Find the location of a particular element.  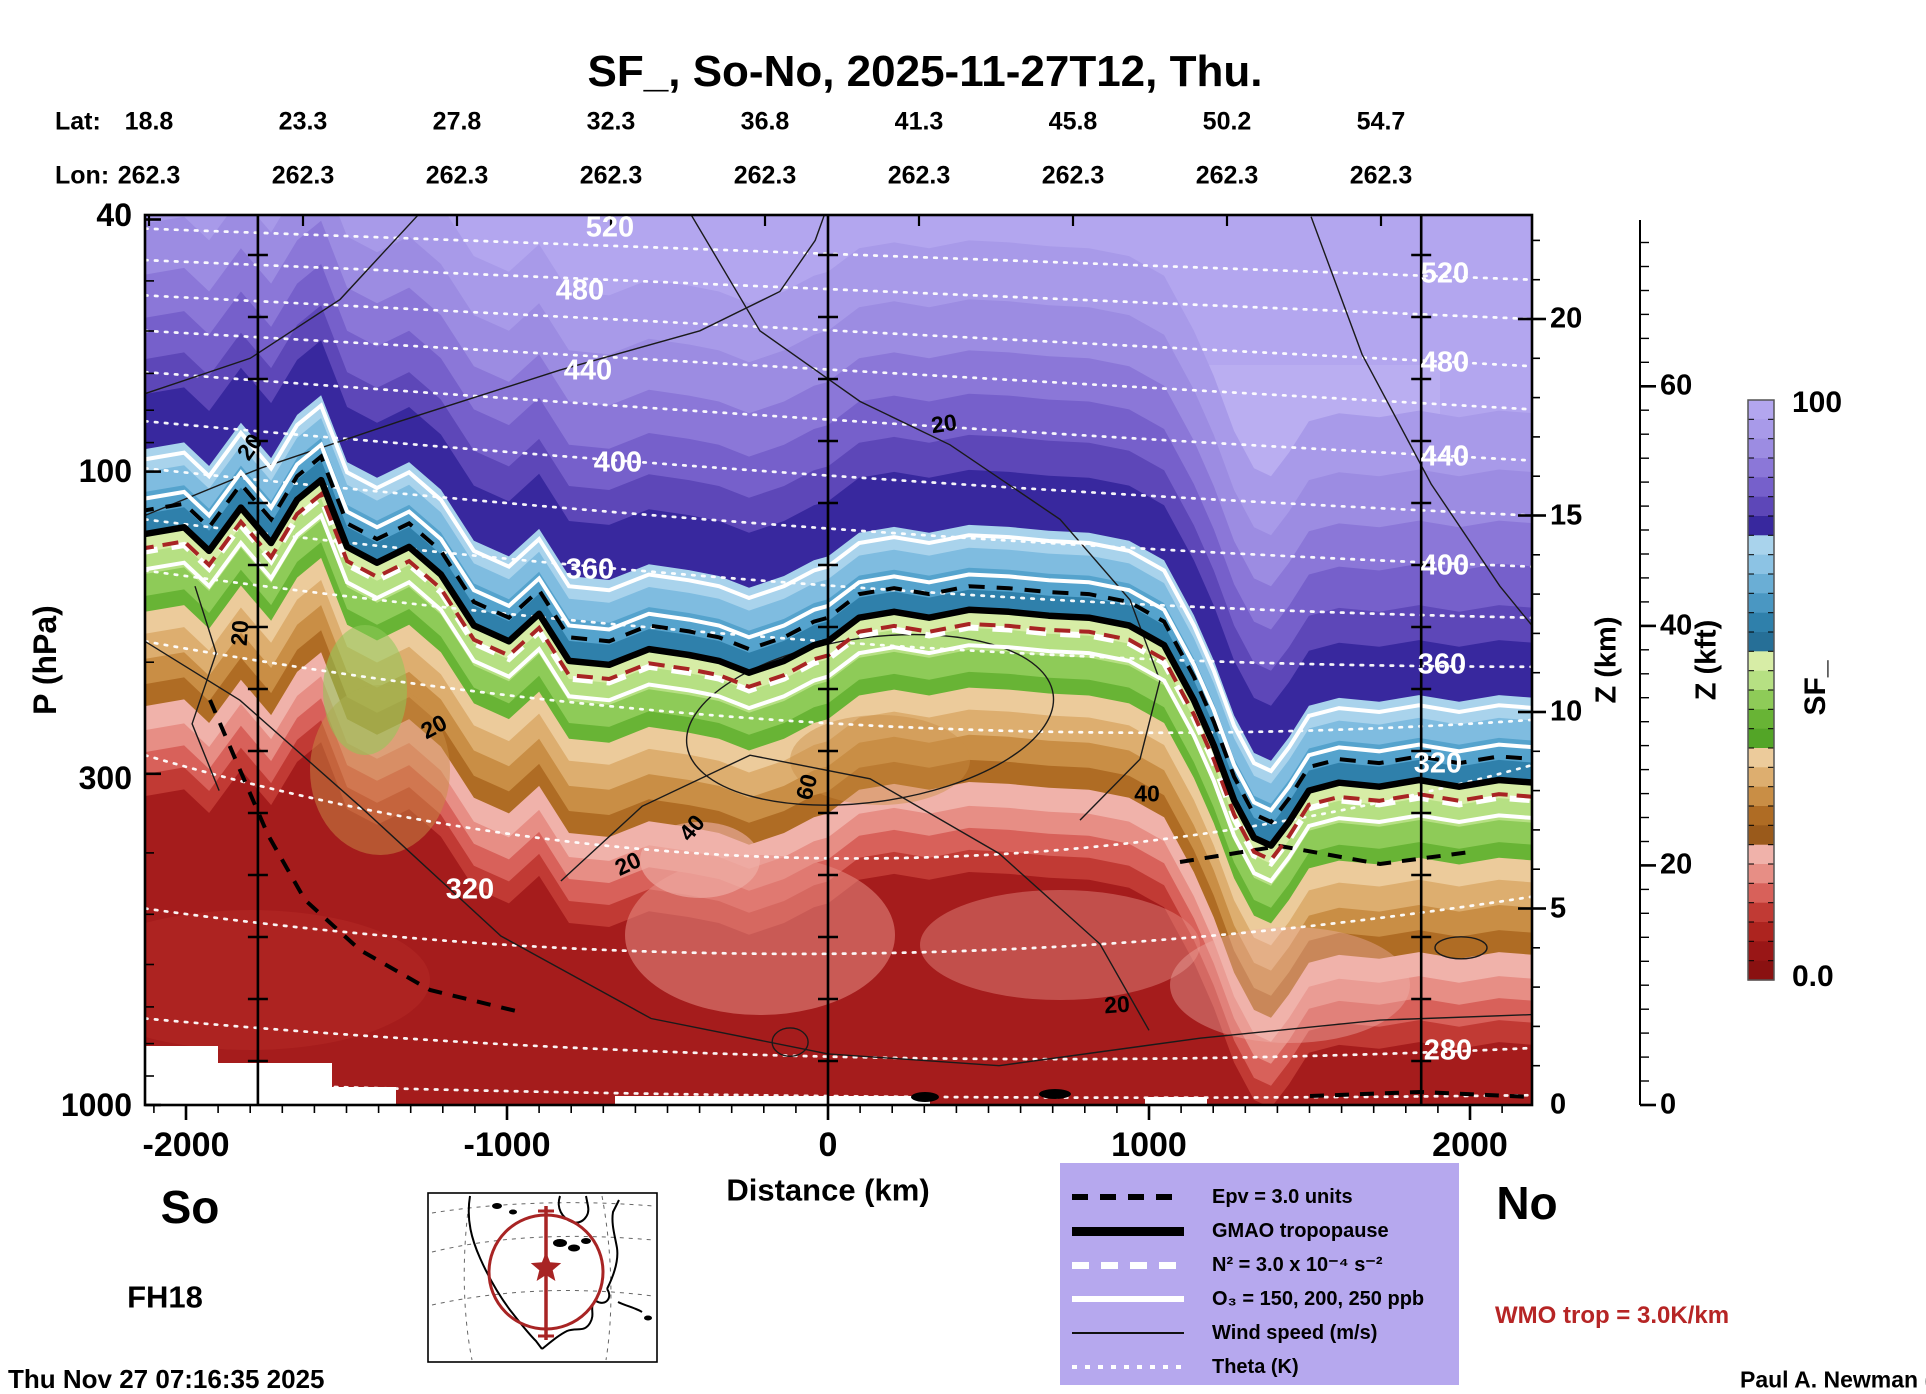

p-tick-label: 300 is located at coordinates (105, 778).